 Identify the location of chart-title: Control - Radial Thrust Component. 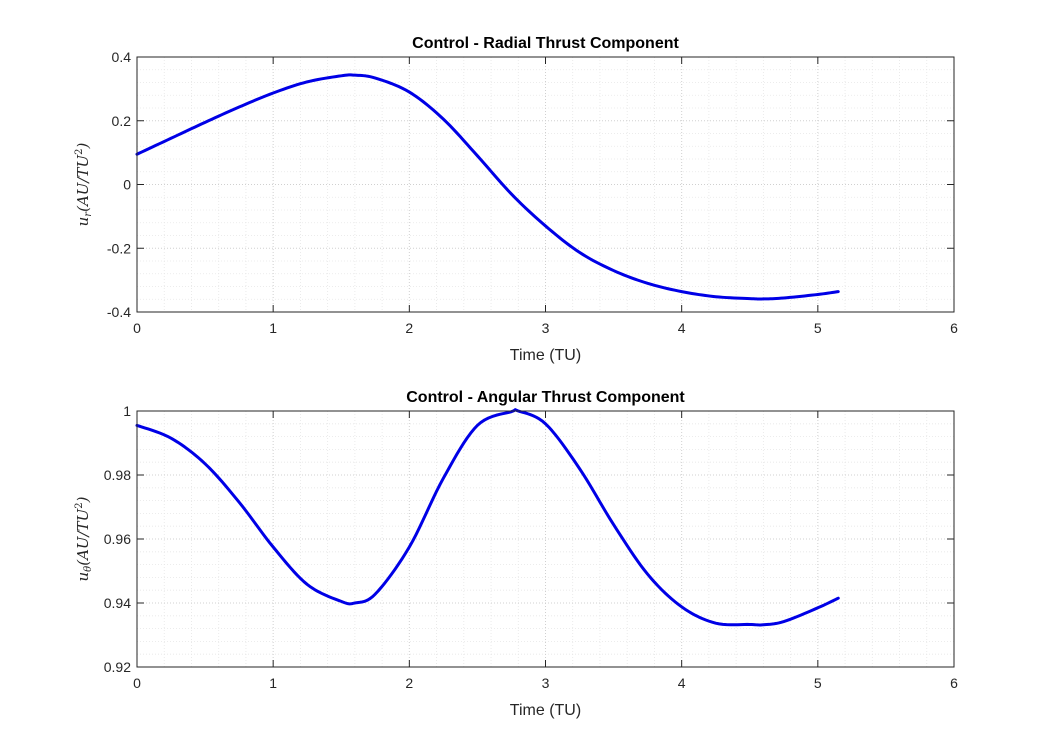
(545, 43).